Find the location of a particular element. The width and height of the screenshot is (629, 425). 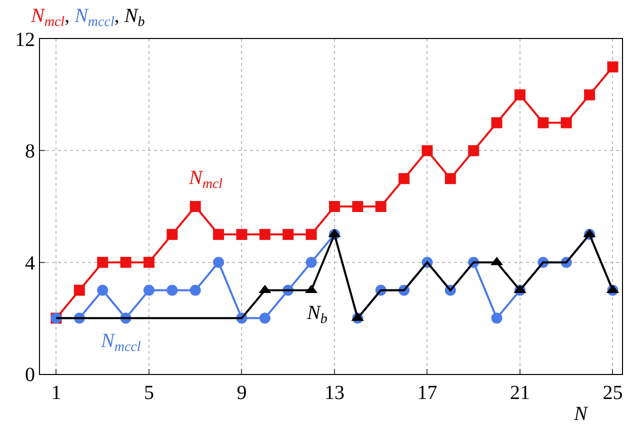

y-tick-label: 12 is located at coordinates (25, 40).